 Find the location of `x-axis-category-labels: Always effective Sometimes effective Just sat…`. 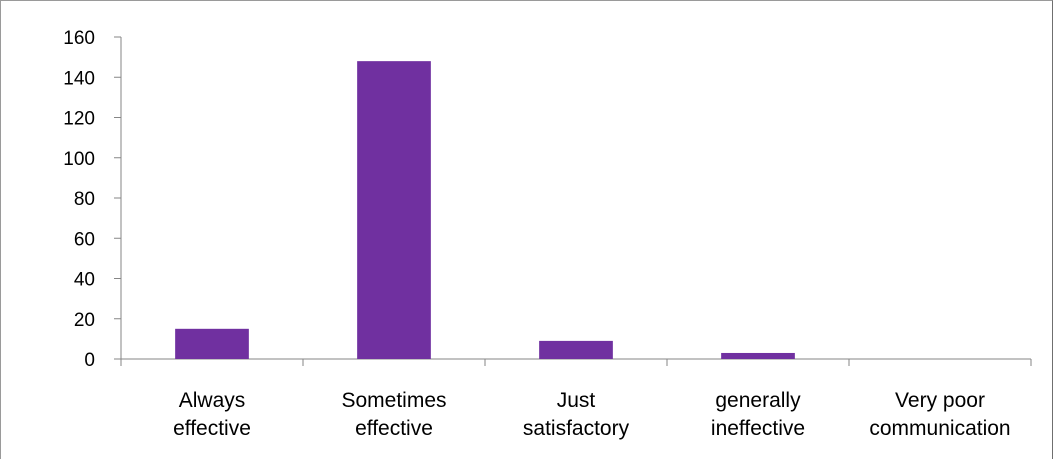

x-axis-category-labels: Always effective Sometimes effective Just sat… is located at coordinates (592, 414).